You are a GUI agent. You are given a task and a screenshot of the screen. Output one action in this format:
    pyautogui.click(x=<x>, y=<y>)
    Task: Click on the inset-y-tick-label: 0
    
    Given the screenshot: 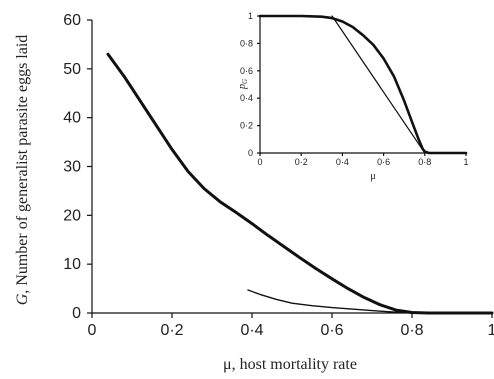 What is the action you would take?
    pyautogui.click(x=250, y=153)
    